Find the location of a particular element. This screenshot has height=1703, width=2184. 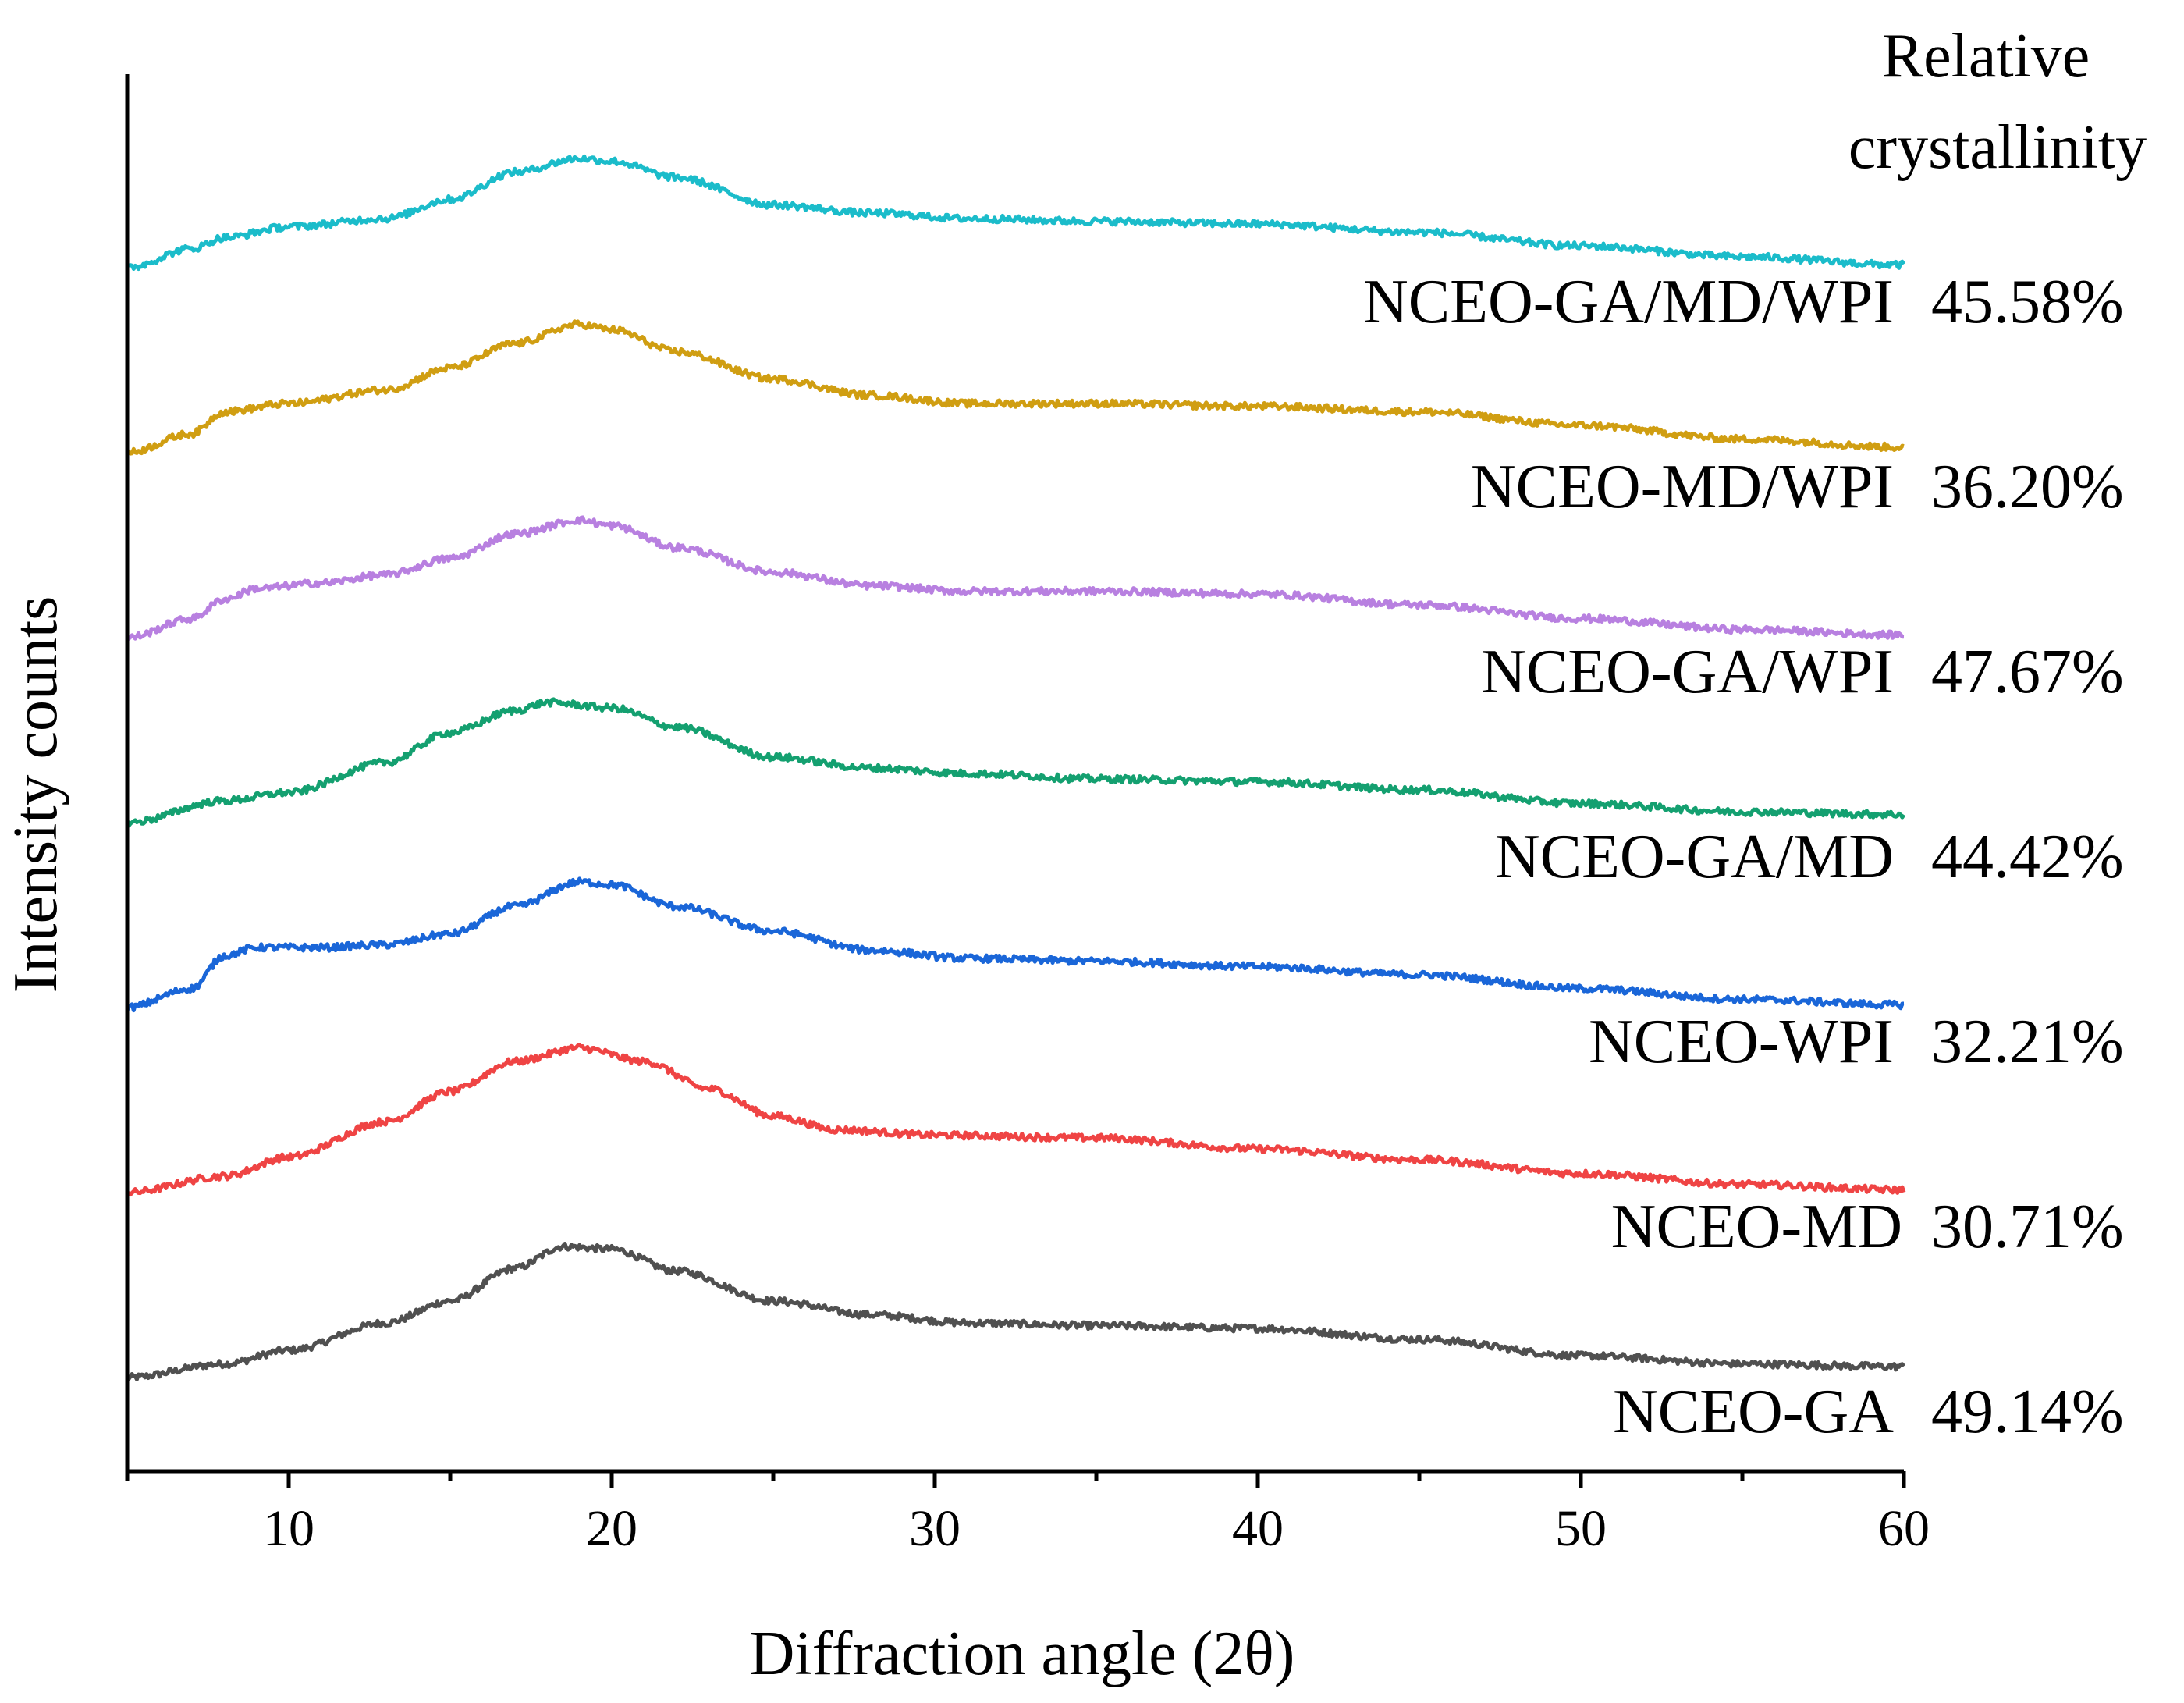

series-name-label: NCEO-MD is located at coordinates (1756, 1227).